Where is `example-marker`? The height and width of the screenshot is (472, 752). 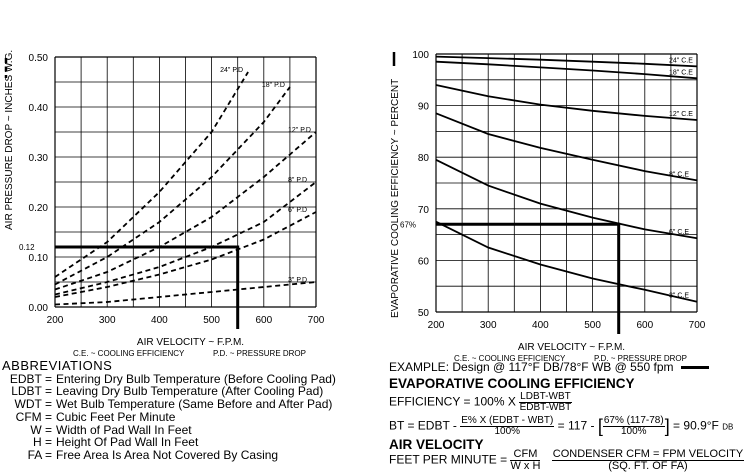 example-marker is located at coordinates (694, 368).